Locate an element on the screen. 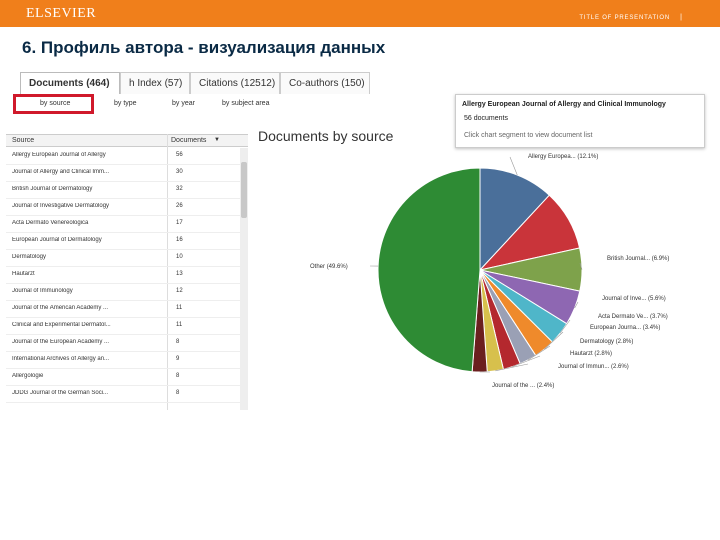 The height and width of the screenshot is (540, 720). pie-slice-name: Other is located at coordinates (318, 267).